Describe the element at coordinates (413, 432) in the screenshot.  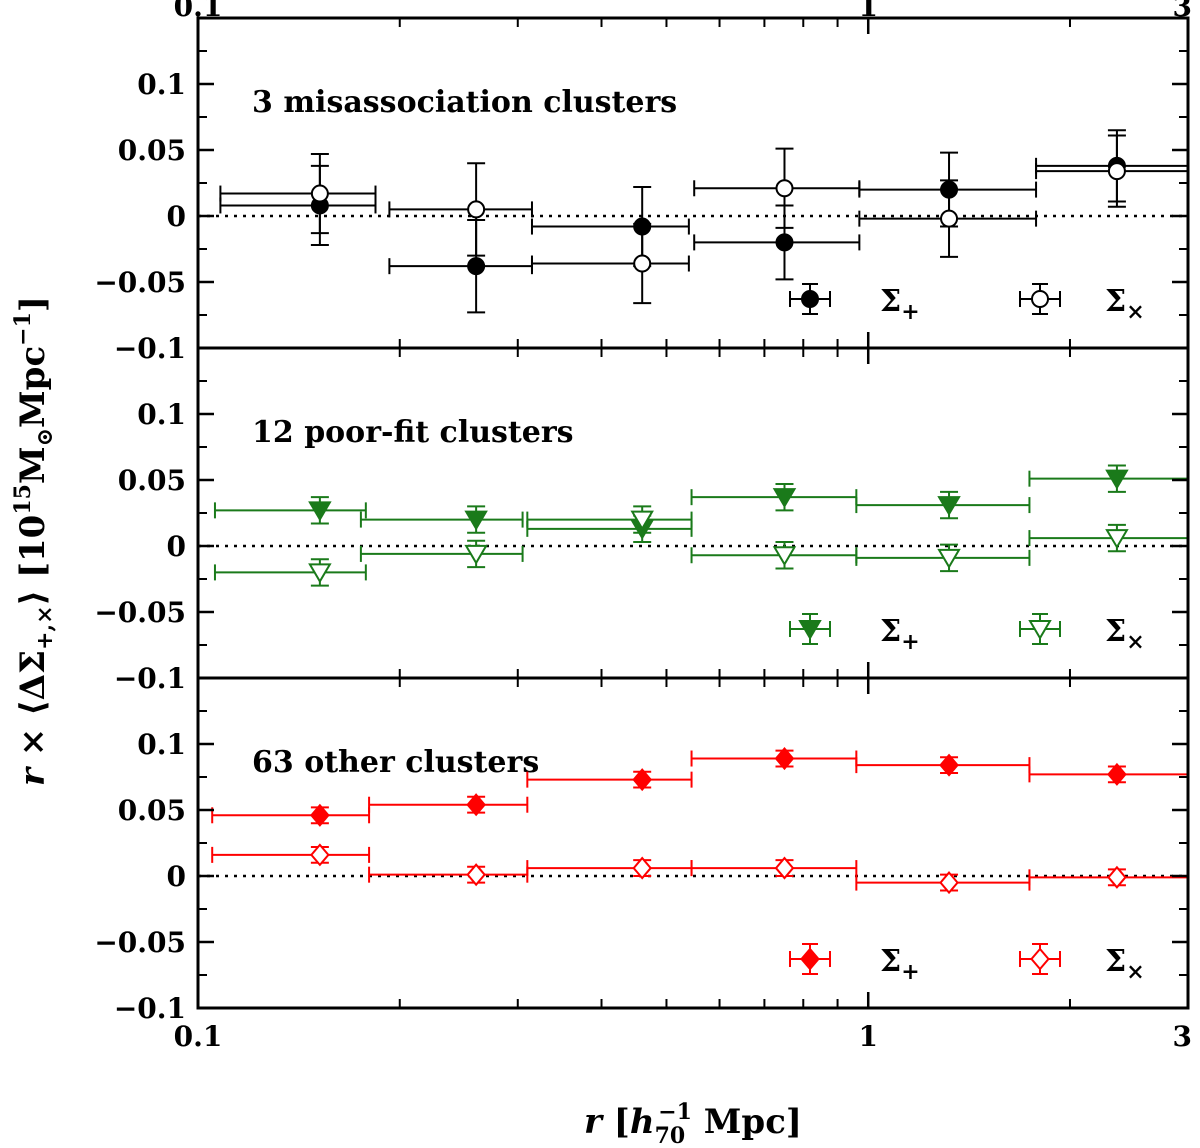
I see `panel-label: 12 poor-fit clusters` at that location.